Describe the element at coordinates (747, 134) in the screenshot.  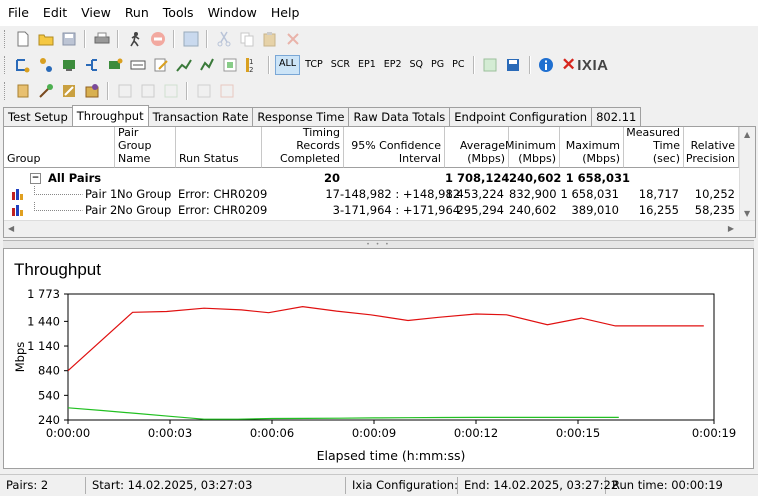
I see `scroll-up-arrow-icon: ▲` at that location.